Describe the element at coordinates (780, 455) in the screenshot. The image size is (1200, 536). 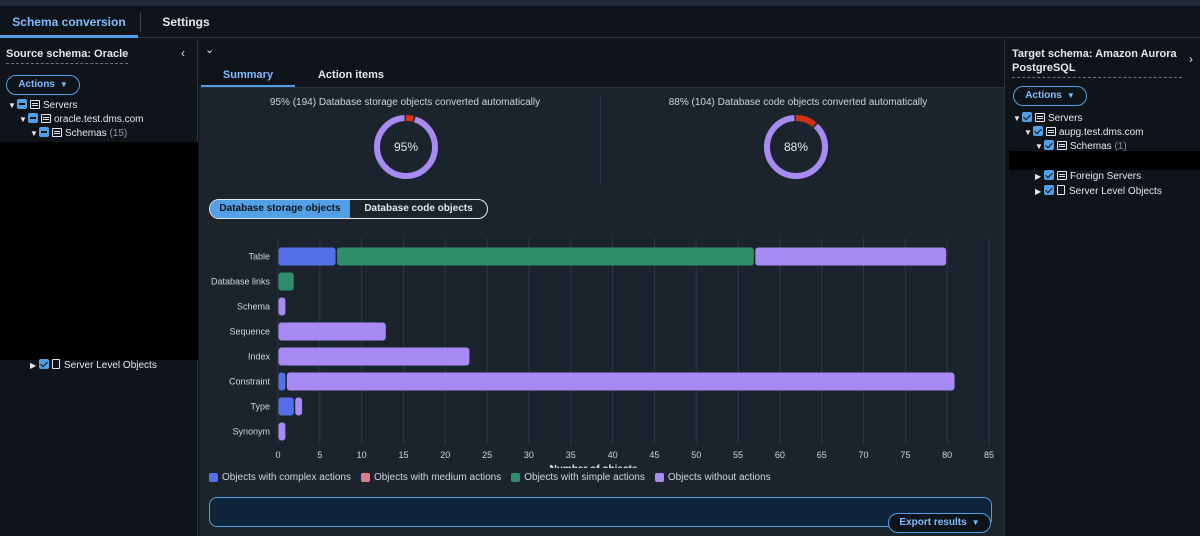
I see `x-tick-label: 60` at that location.